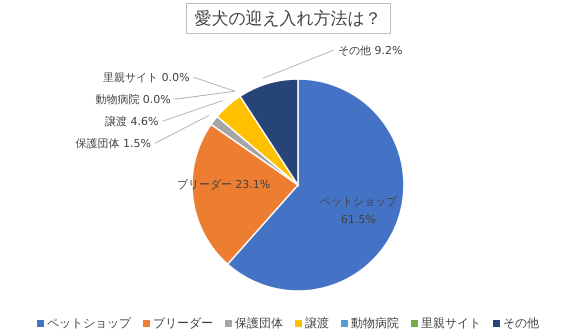 The width and height of the screenshot is (576, 336). Describe the element at coordinates (358, 219) in the screenshot. I see `data-label: 61.5%` at that location.